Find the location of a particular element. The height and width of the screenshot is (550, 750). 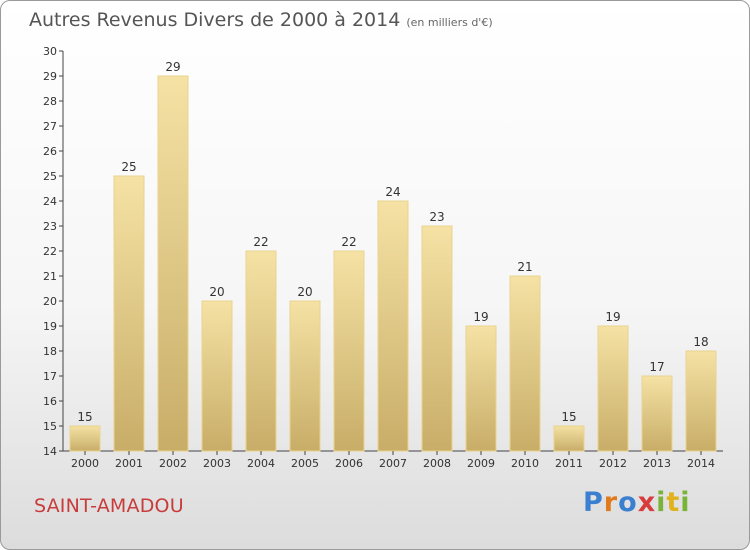

x-tick-label: 2002 is located at coordinates (173, 463).